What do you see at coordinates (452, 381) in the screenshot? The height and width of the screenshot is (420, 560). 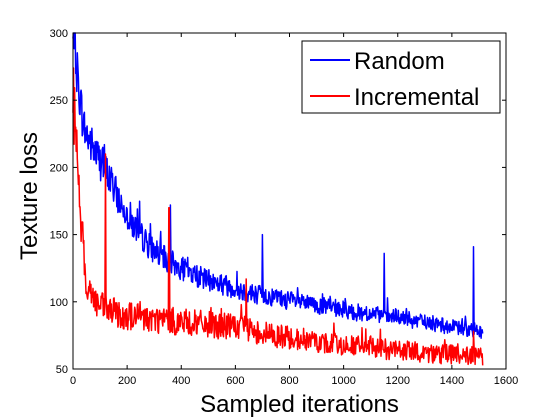 I see `x-tick-label: 1400` at bounding box center [452, 381].